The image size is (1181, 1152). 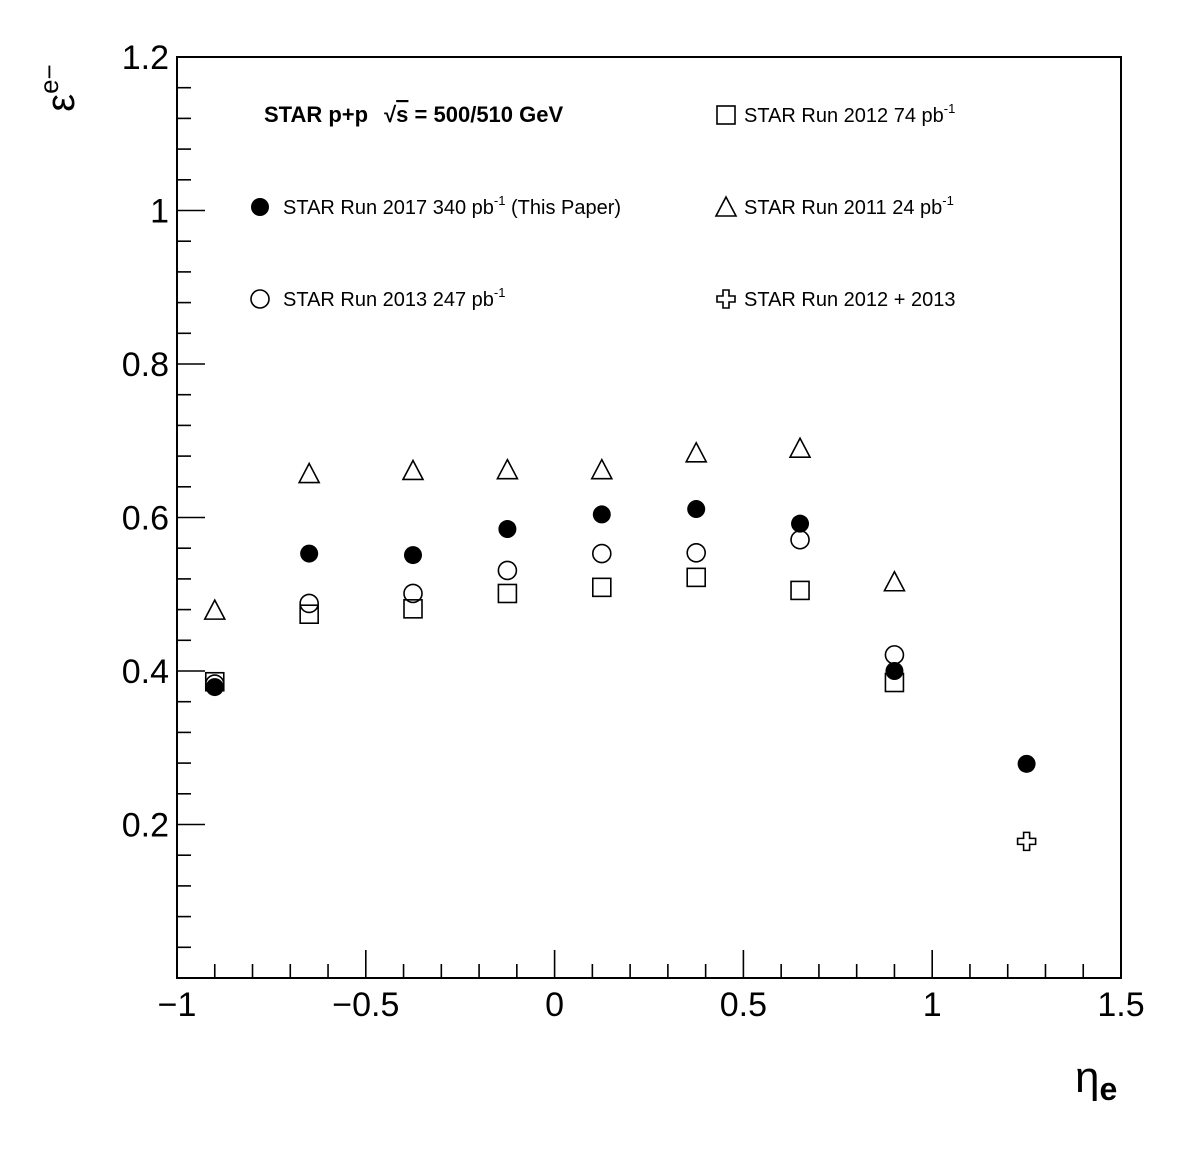 I want to click on legend-sup-run2012: -1, so click(x=950, y=108).